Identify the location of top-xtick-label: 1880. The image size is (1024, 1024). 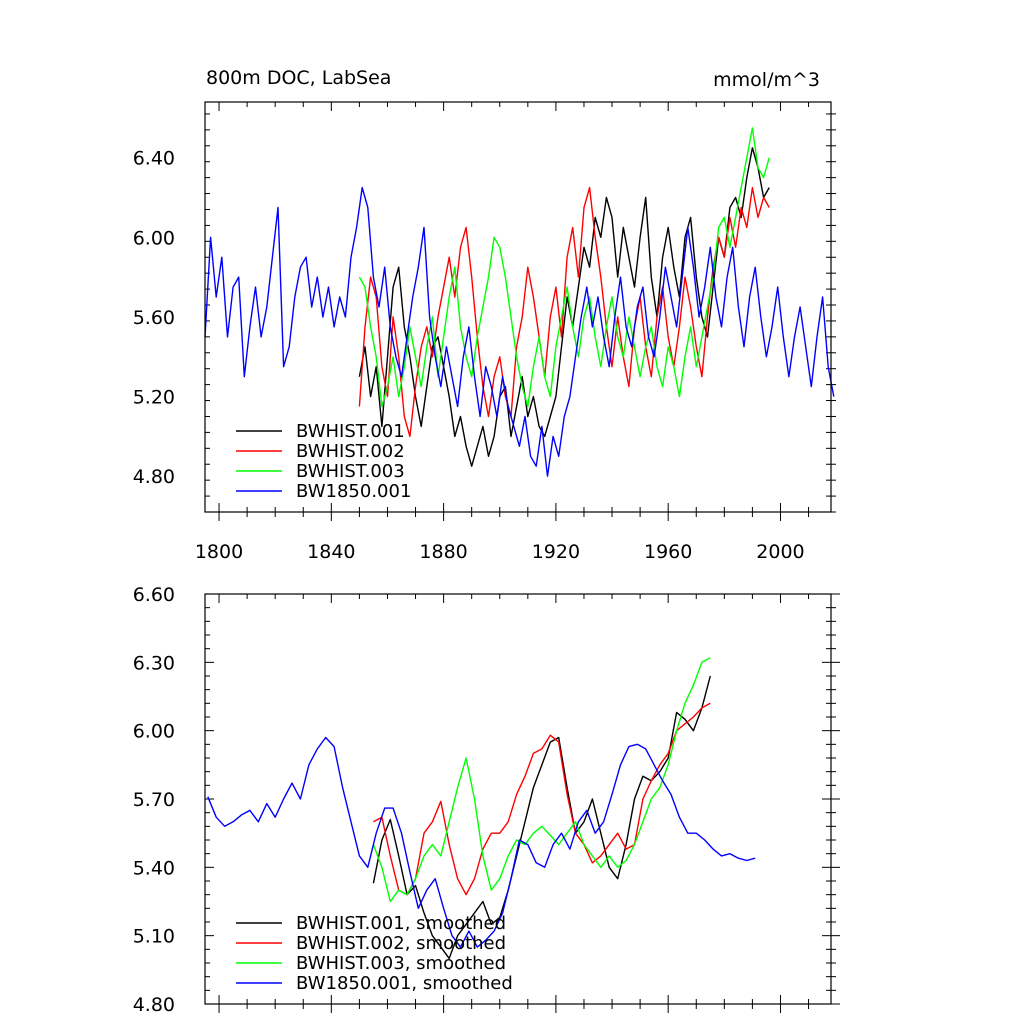
(443, 552).